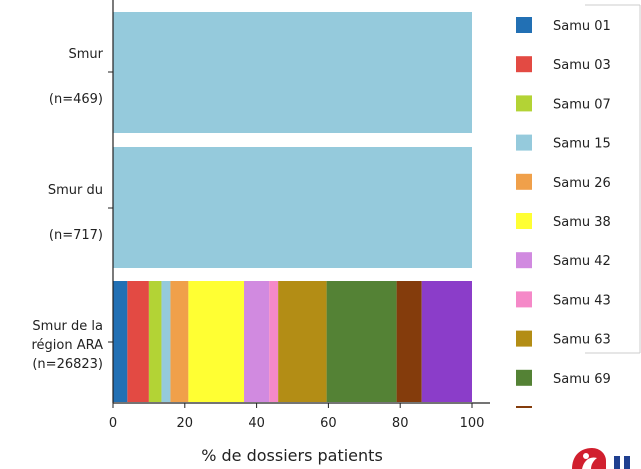  I want to click on legend-label: Samu 15, so click(582, 144).